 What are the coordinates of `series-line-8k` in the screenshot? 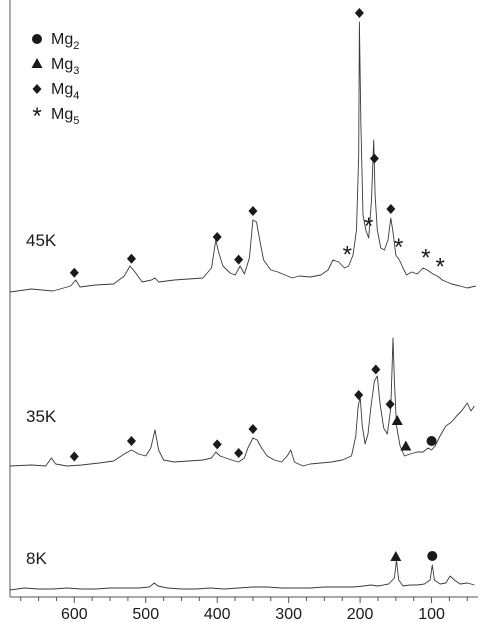 It's located at (242, 575).